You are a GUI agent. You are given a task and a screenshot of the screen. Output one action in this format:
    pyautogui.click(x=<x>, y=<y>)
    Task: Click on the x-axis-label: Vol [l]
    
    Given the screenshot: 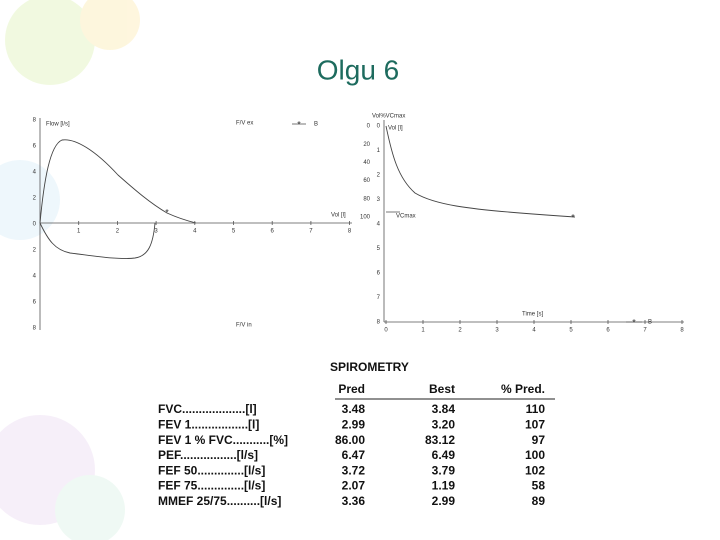 What is the action you would take?
    pyautogui.click(x=338, y=216)
    